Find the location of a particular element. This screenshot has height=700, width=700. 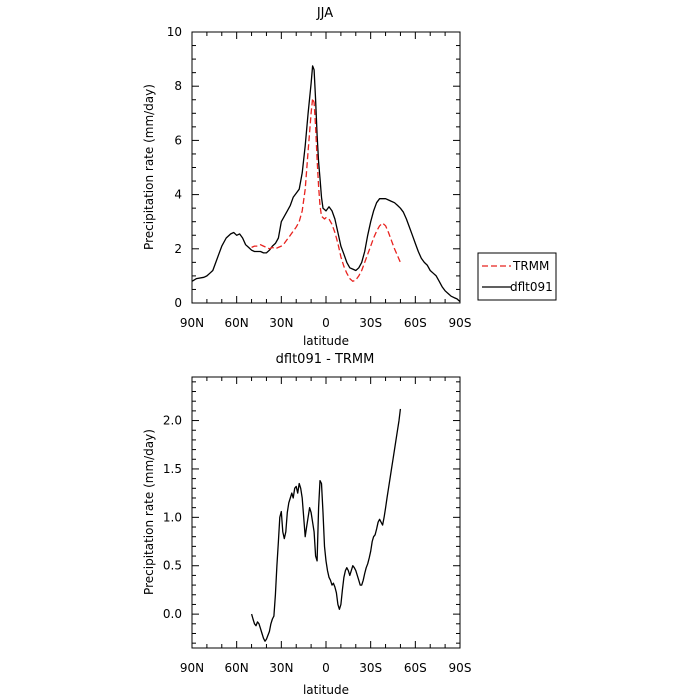

top-chart-title: JJA is located at coordinates (324, 13).